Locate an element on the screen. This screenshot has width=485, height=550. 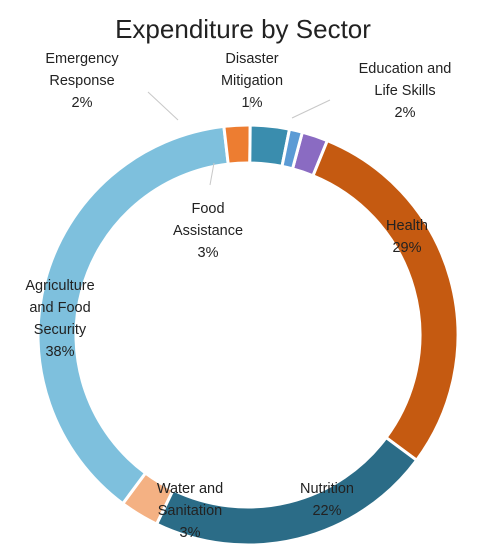
slice-label-line: Sanitation is located at coordinates (190, 511).